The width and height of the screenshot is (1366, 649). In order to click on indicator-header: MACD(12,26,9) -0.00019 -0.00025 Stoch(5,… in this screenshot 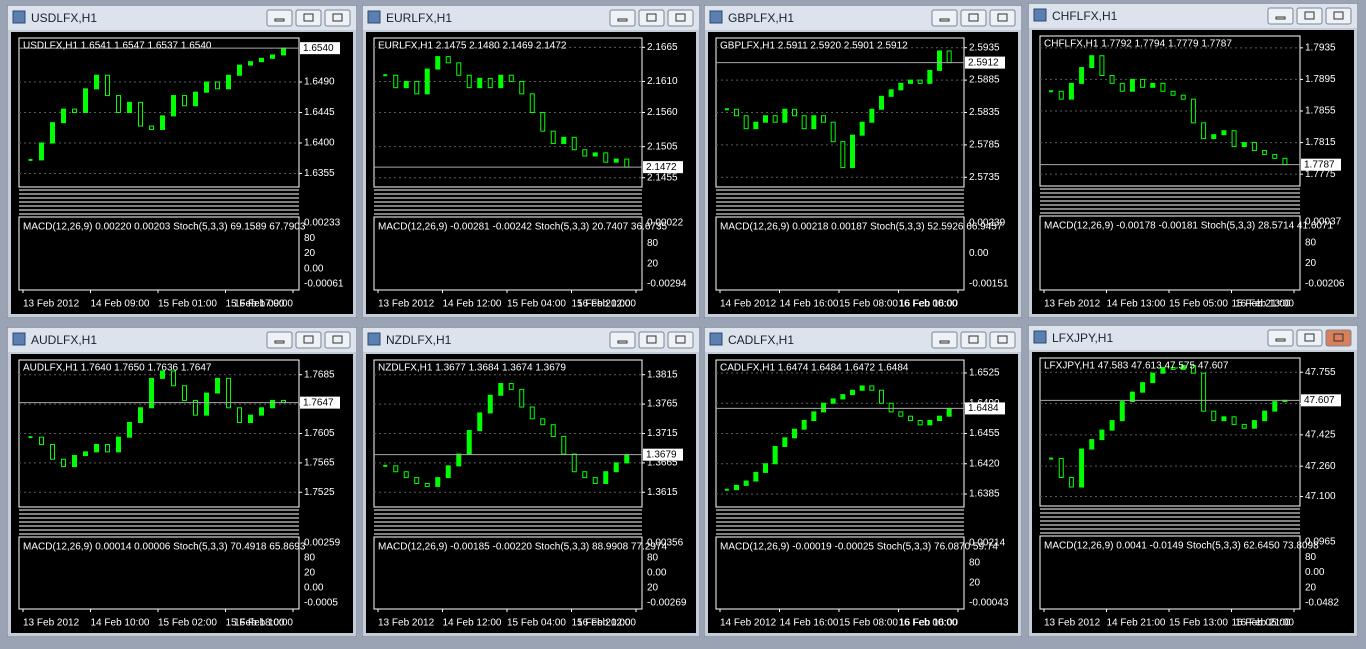, I will do `click(859, 547)`.